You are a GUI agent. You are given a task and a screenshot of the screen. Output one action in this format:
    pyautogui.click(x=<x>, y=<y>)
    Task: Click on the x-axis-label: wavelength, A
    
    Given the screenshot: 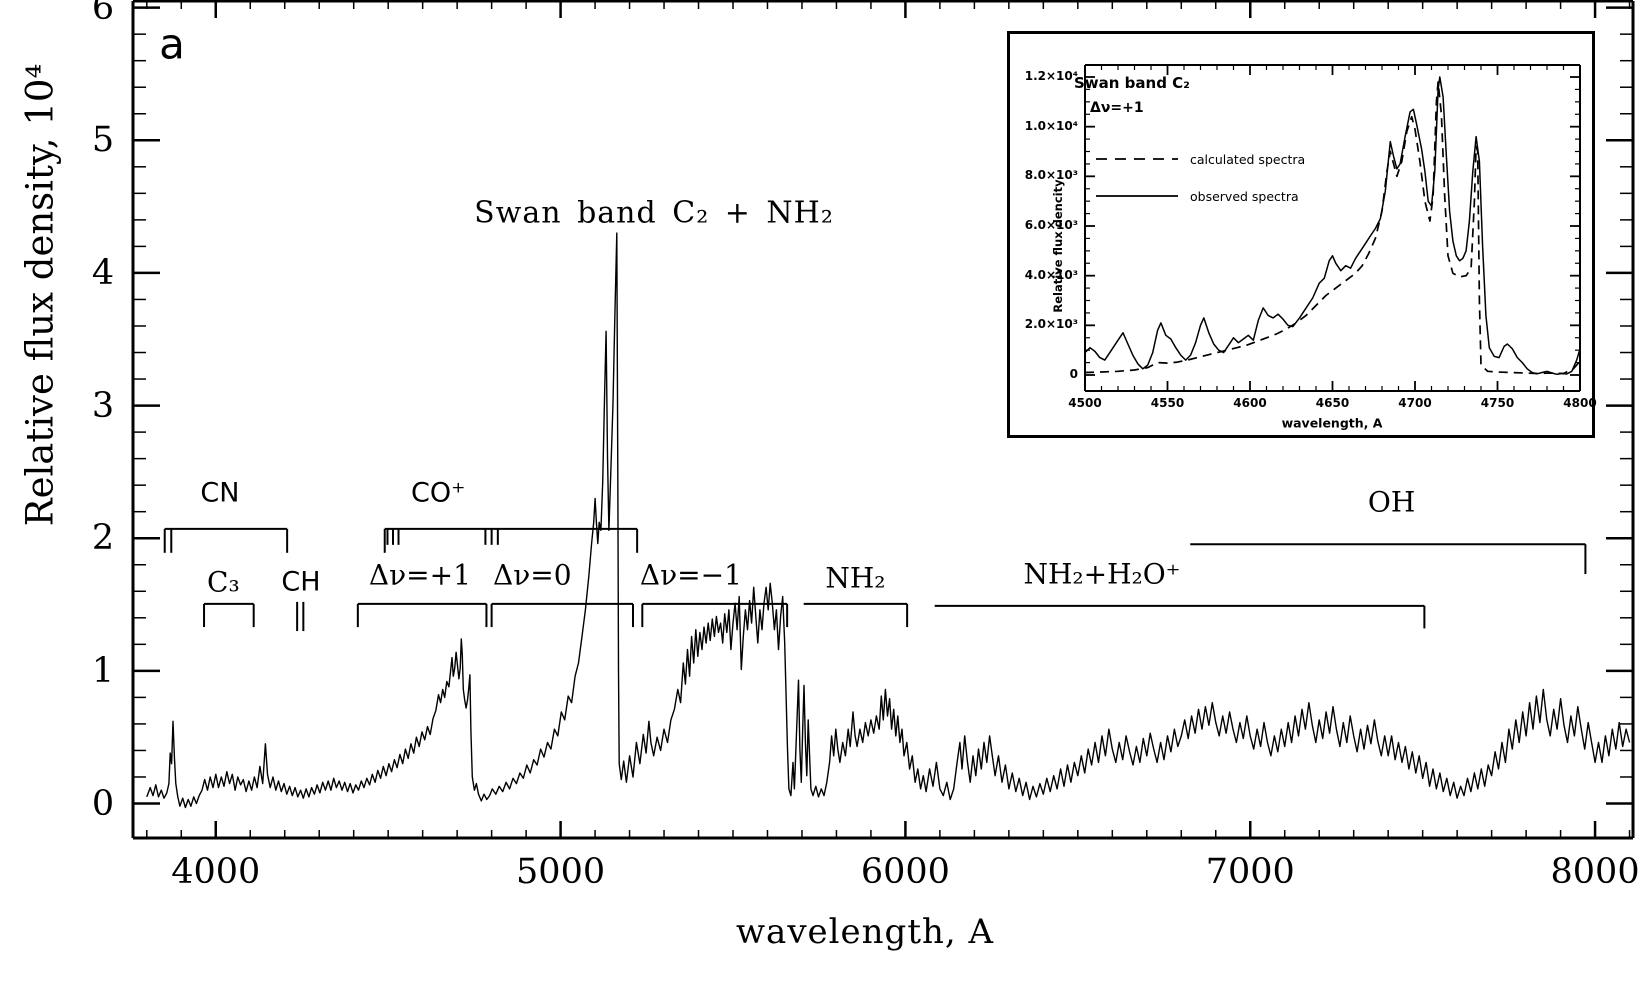 What is the action you would take?
    pyautogui.click(x=865, y=932)
    